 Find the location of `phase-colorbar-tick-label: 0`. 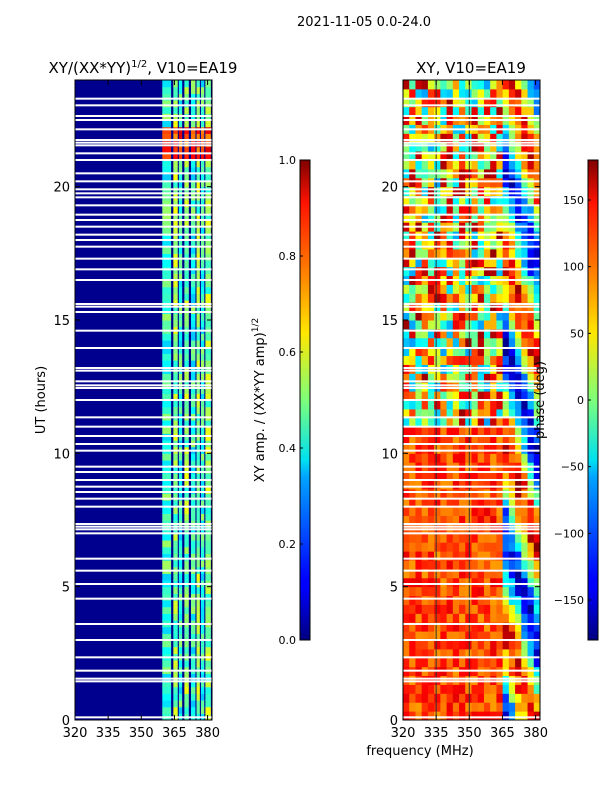

phase-colorbar-tick-label: 0 is located at coordinates (580, 400).